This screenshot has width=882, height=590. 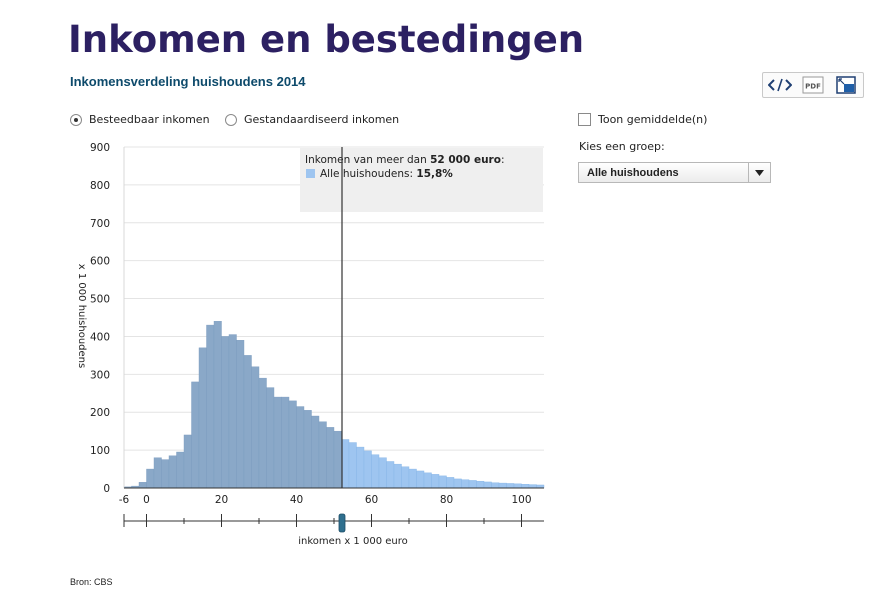 What do you see at coordinates (846, 85) in the screenshot?
I see `expand-icon` at bounding box center [846, 85].